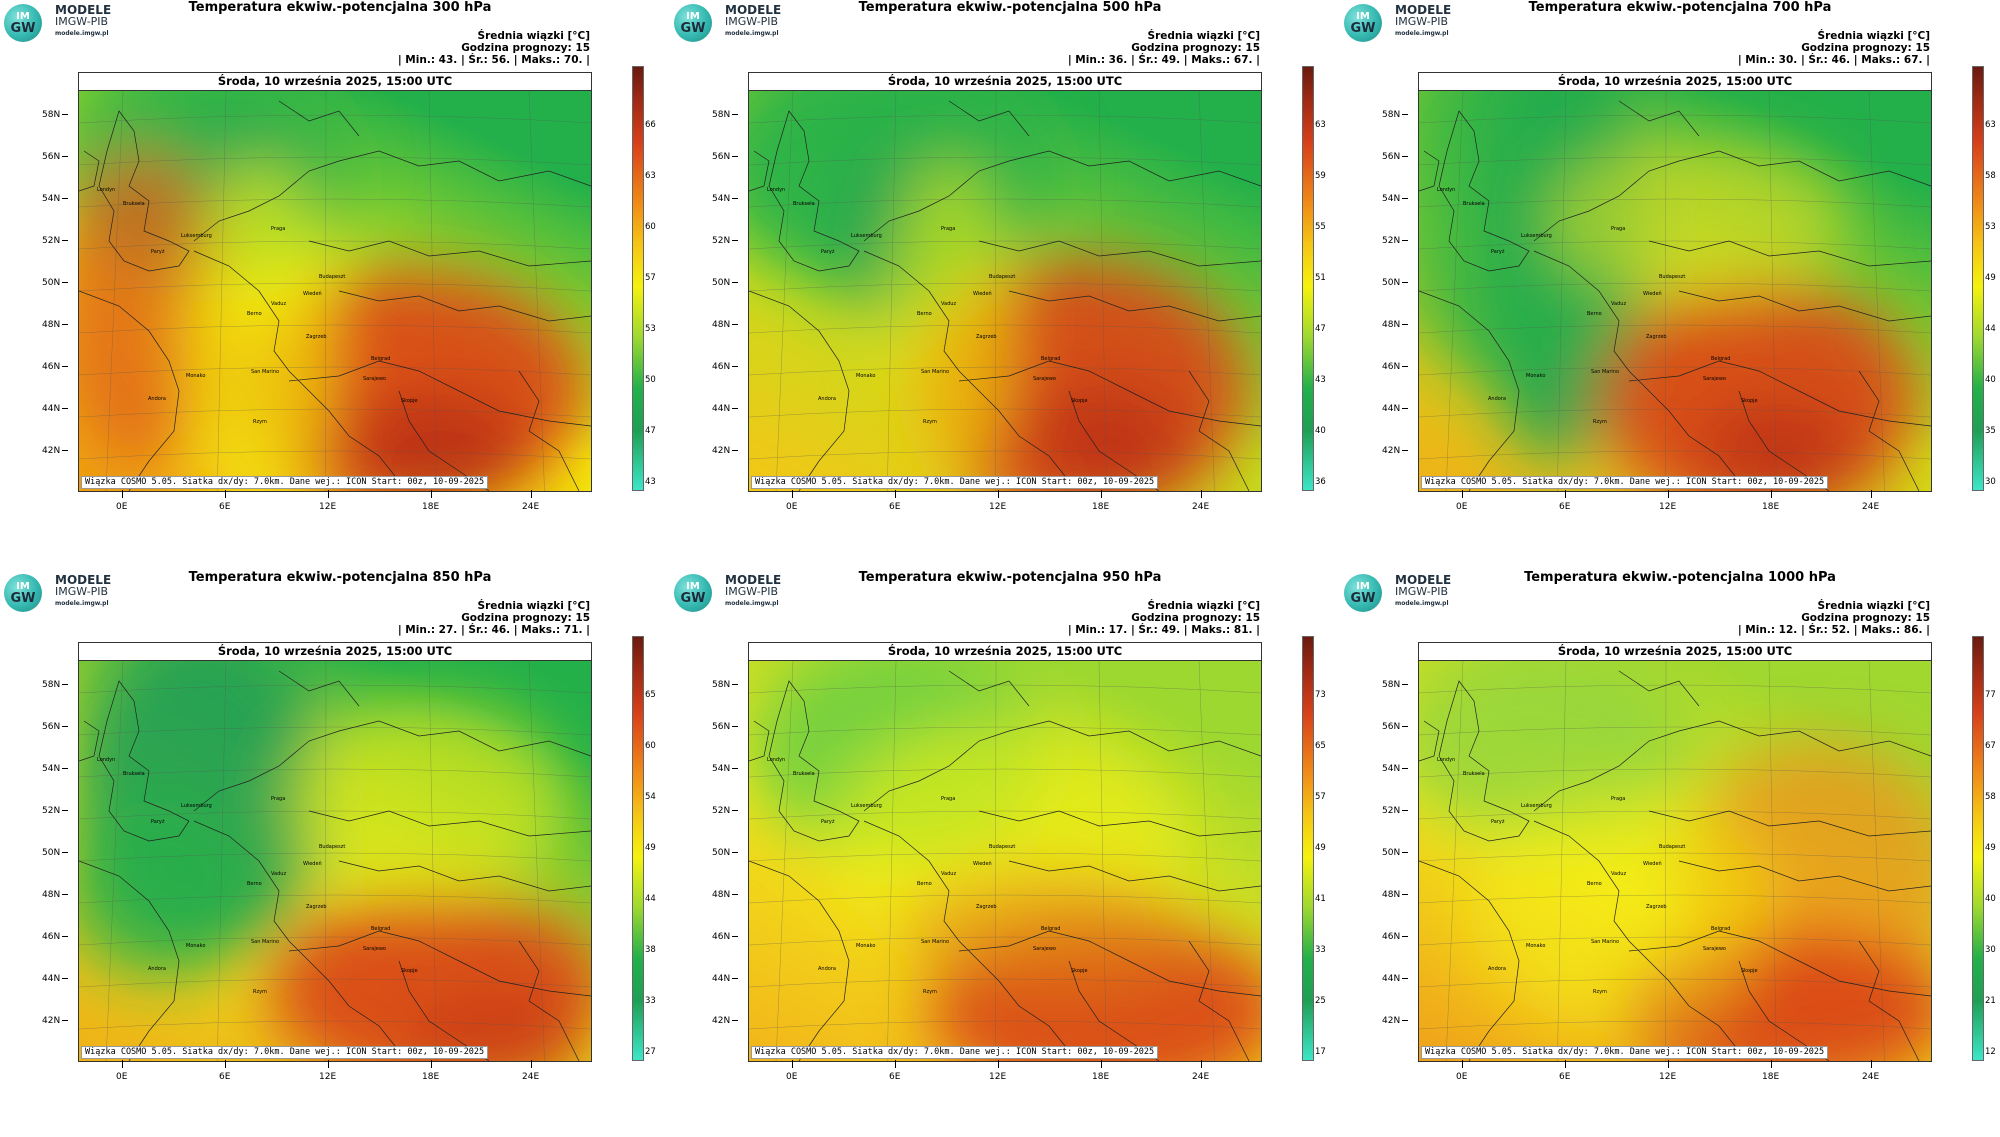 Image resolution: width=2000 pixels, height=1137 pixels. What do you see at coordinates (650, 278) in the screenshot?
I see `color-scale-tick: 57` at bounding box center [650, 278].